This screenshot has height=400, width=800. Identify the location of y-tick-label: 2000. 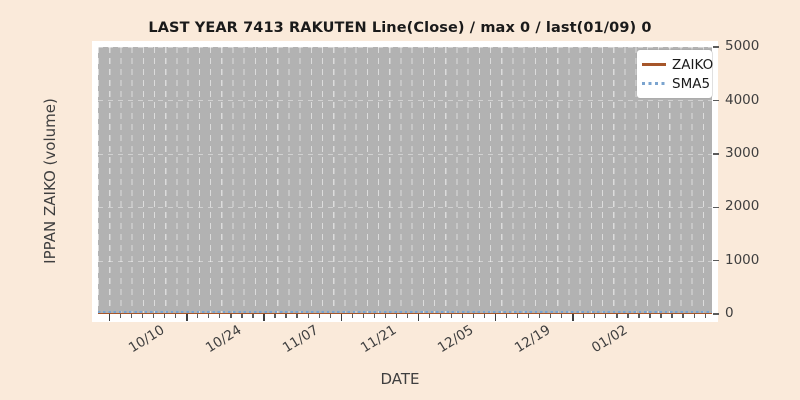
(742, 206).